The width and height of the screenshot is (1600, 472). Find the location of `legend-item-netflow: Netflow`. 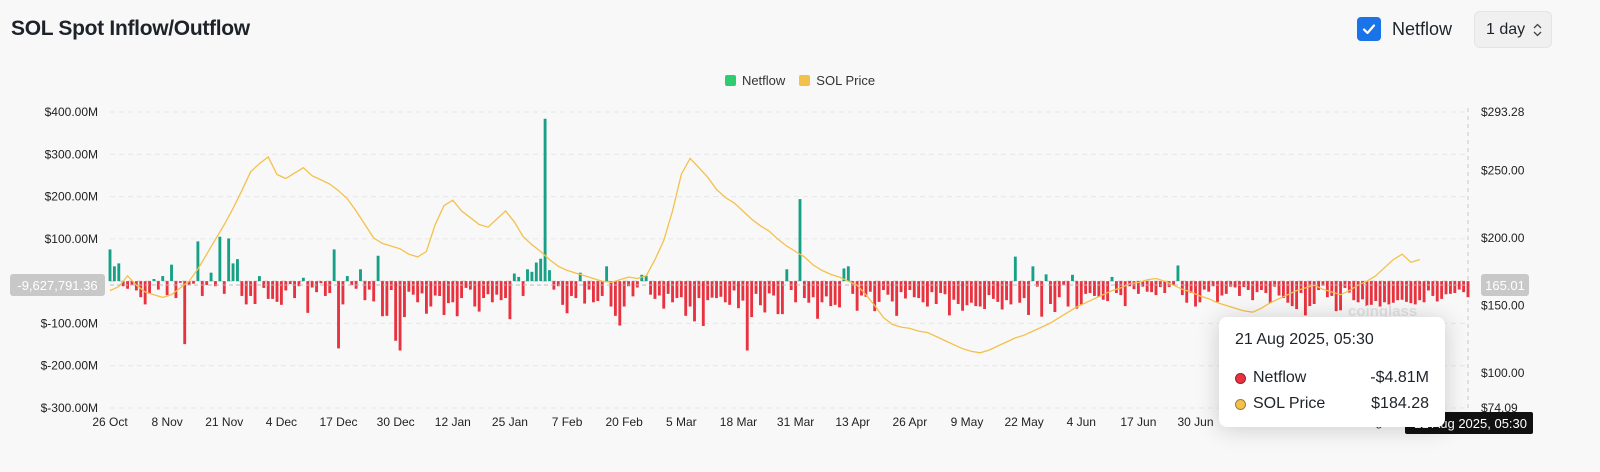

legend-item-netflow: Netflow is located at coordinates (754, 80).